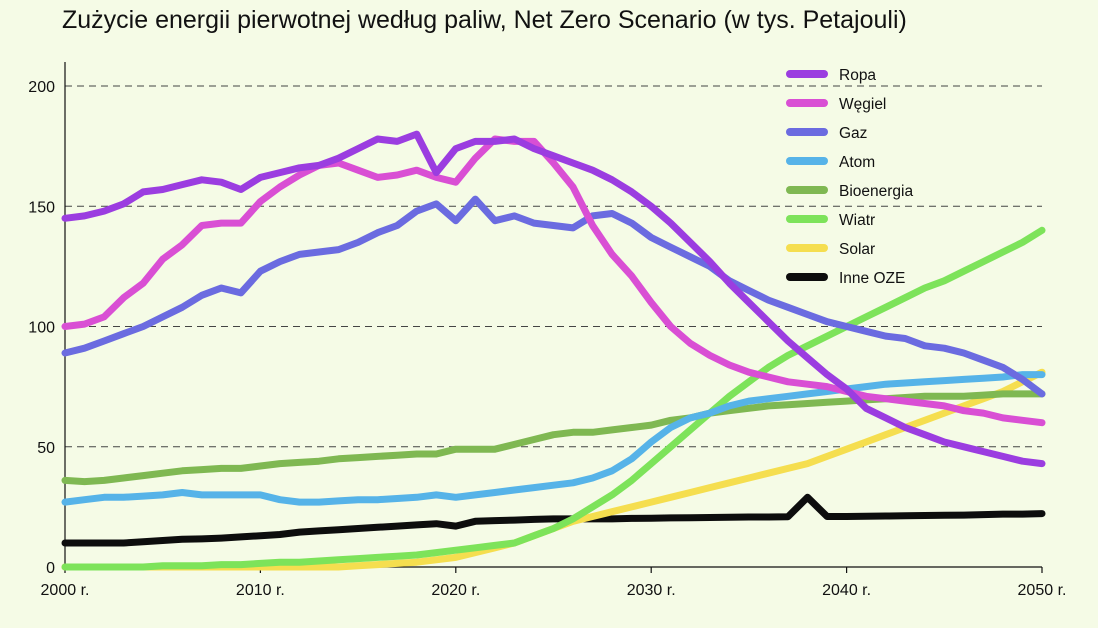 The image size is (1098, 628). Describe the element at coordinates (846, 590) in the screenshot. I see `x-tick-label: 2040 r.` at that location.